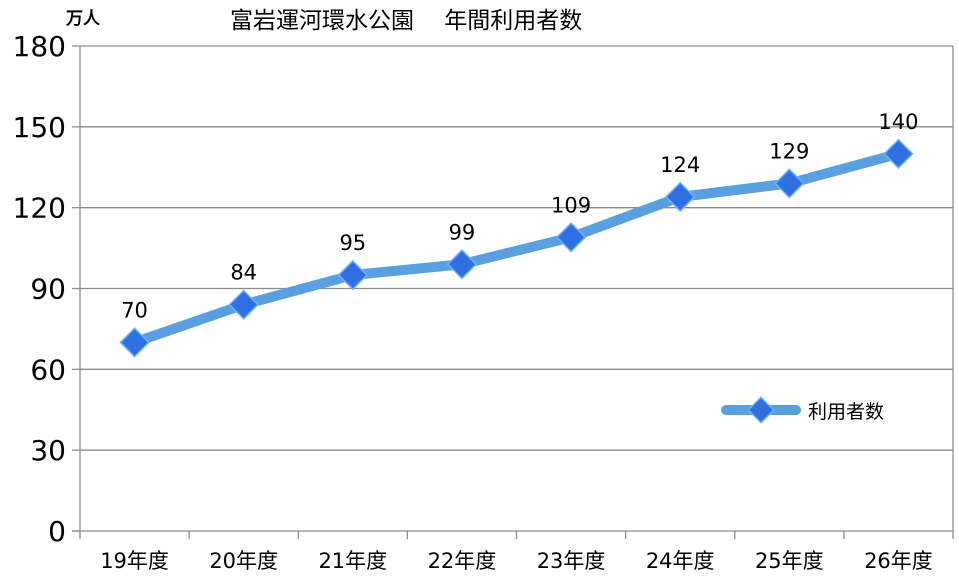 Image resolution: width=959 pixels, height=578 pixels. What do you see at coordinates (243, 561) in the screenshot?
I see `x-tick-label: 20年度` at bounding box center [243, 561].